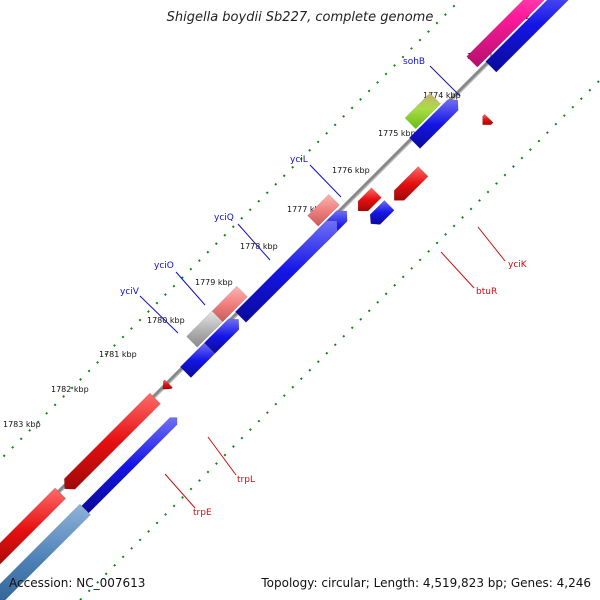 This screenshot has height=600, width=600. Describe the element at coordinates (422, 111) in the screenshot. I see `gene-feature-sohB` at that location.